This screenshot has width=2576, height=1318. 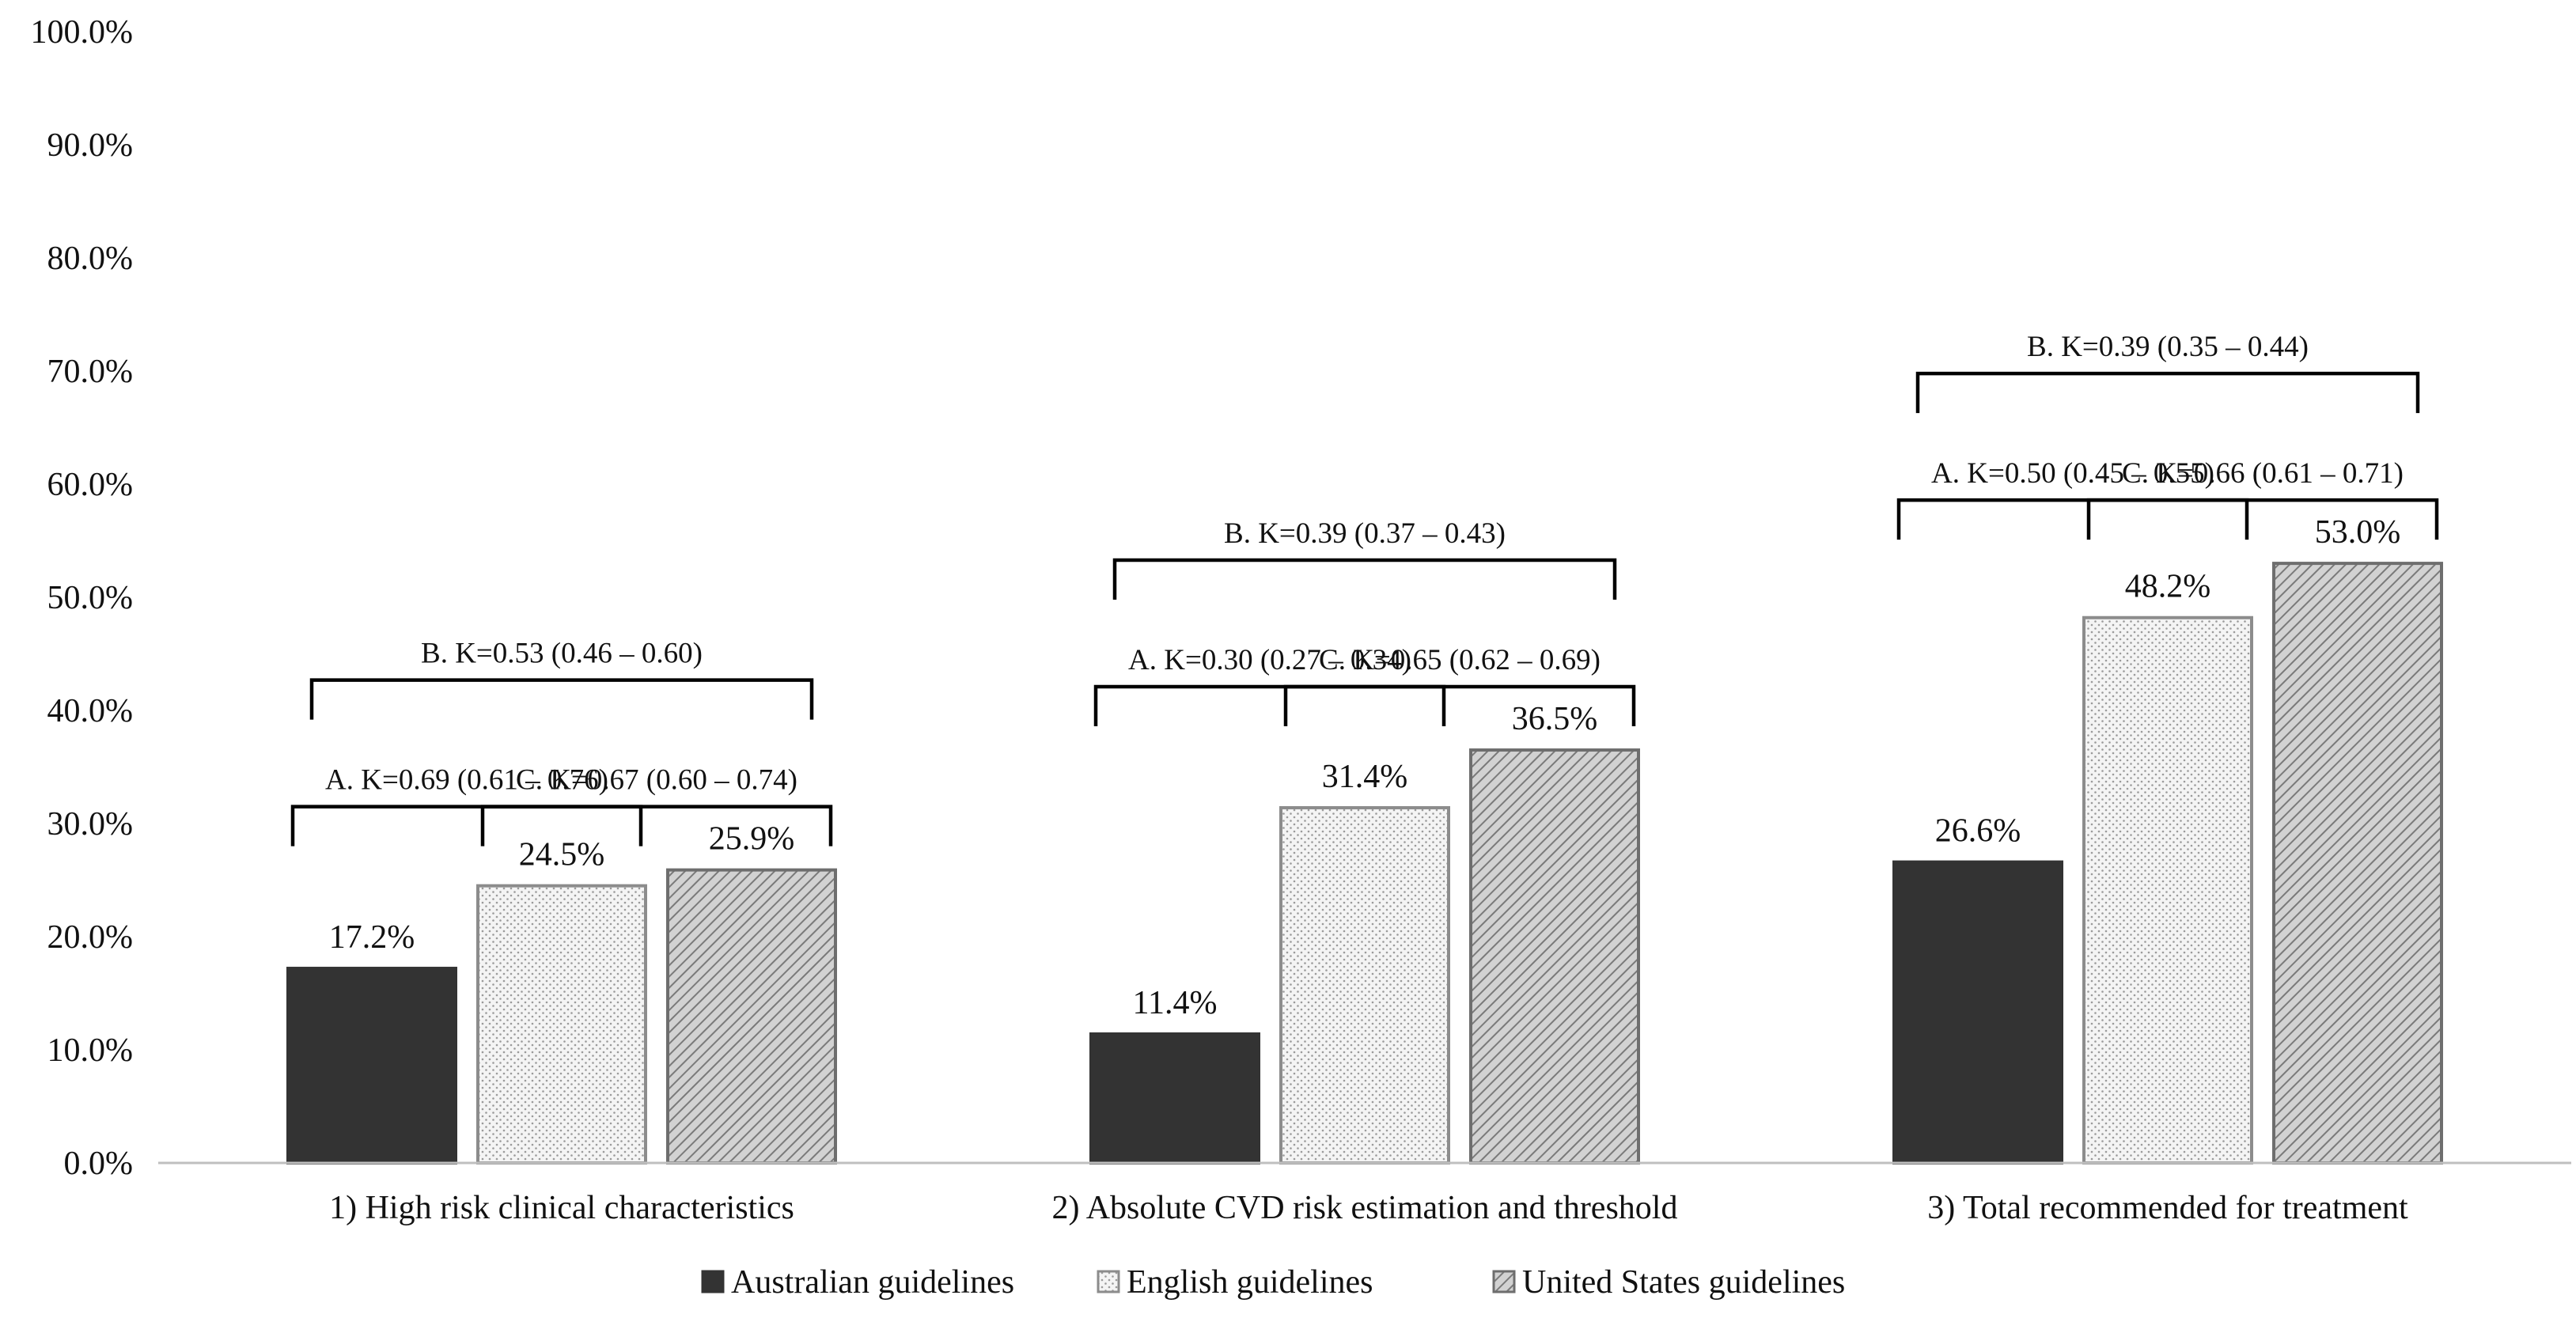 I want to click on kappa-label: B. K=0.39 (0.35 – 0.44), so click(x=2168, y=347).